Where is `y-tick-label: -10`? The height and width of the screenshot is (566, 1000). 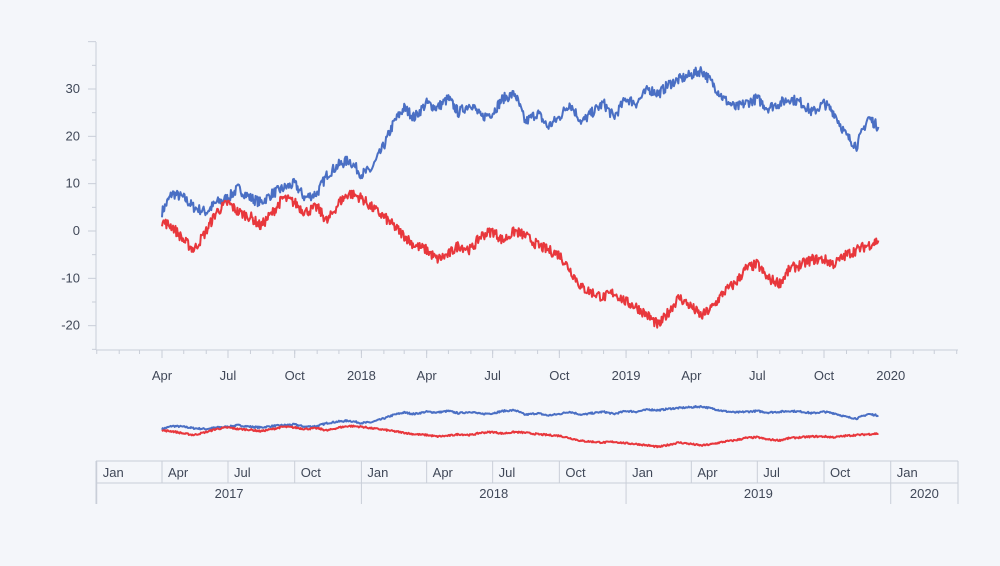 y-tick-label: -10 is located at coordinates (70, 277).